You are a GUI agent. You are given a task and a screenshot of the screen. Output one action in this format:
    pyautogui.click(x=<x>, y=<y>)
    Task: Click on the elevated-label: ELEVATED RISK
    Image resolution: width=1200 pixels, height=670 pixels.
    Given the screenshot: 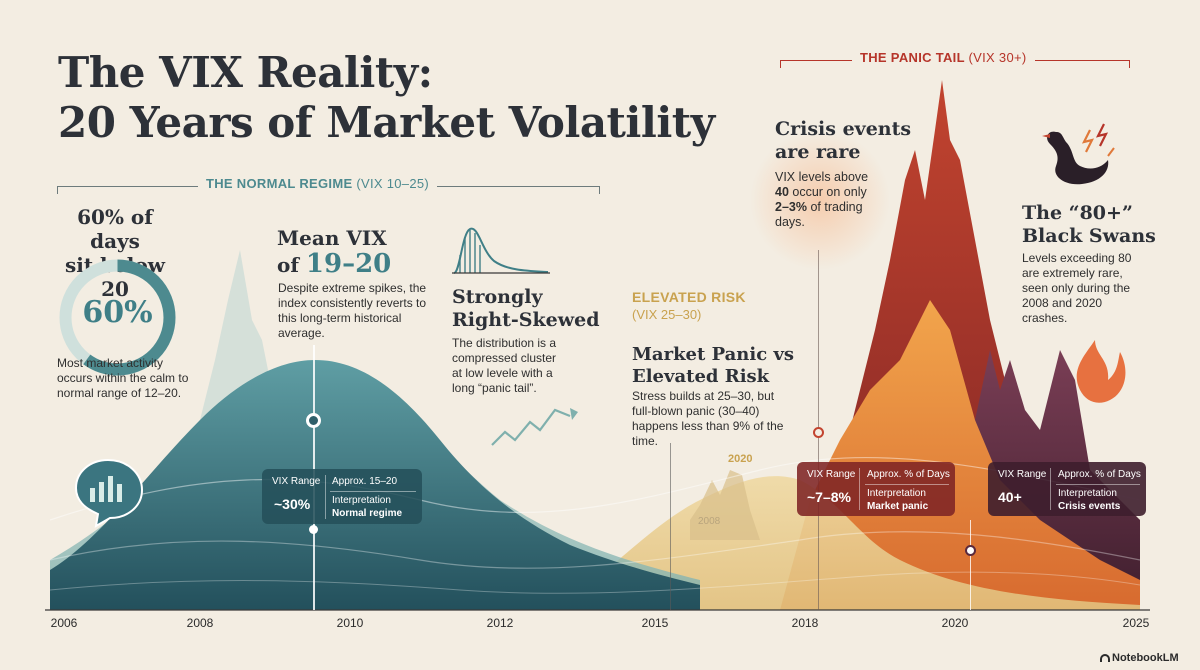 What is the action you would take?
    pyautogui.click(x=689, y=297)
    